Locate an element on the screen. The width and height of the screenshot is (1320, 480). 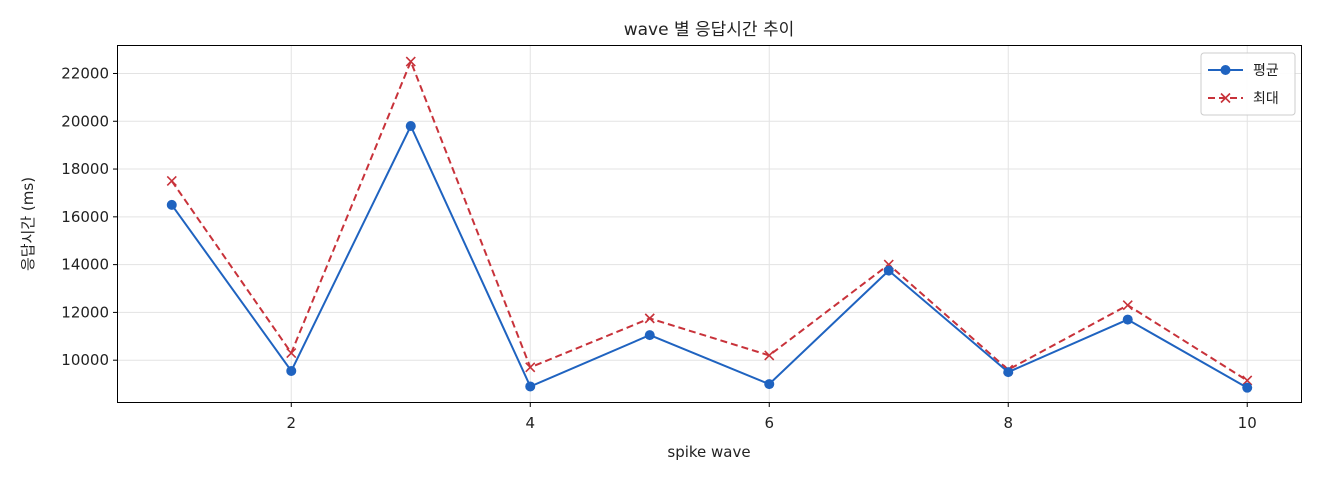
x-axis-label: spike wave is located at coordinates (708, 452).